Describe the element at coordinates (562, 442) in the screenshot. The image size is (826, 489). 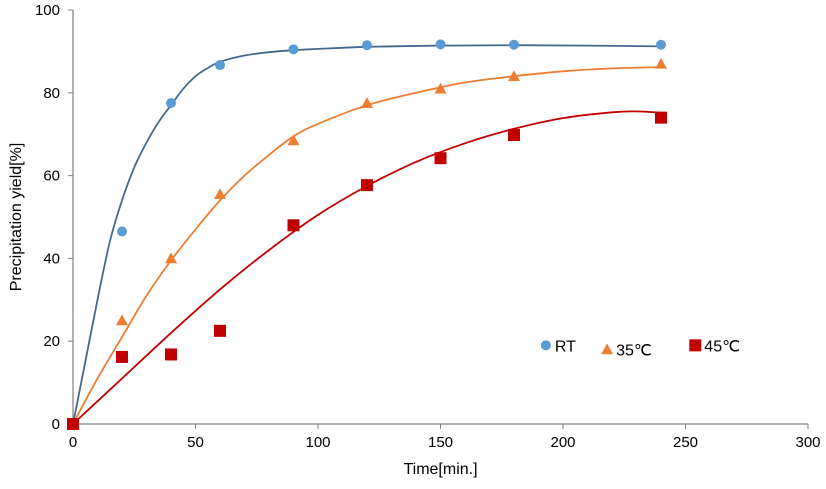
I see `x-tick-label: 200` at that location.